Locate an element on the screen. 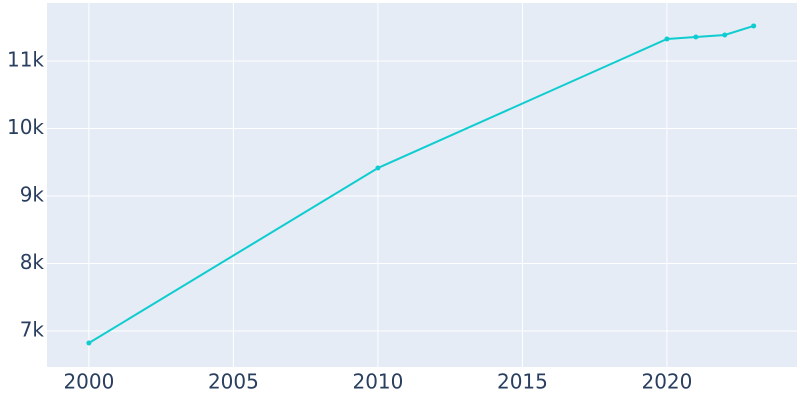 The image size is (800, 404). y-tick-label: 9k is located at coordinates (32, 195).